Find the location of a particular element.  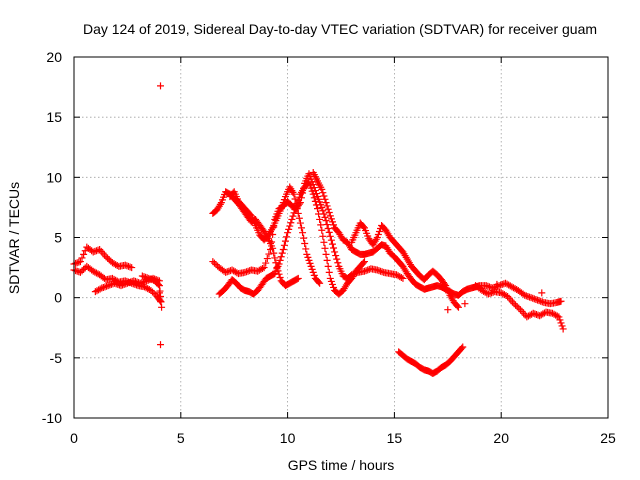

series-trace-i is located at coordinates (437, 238).